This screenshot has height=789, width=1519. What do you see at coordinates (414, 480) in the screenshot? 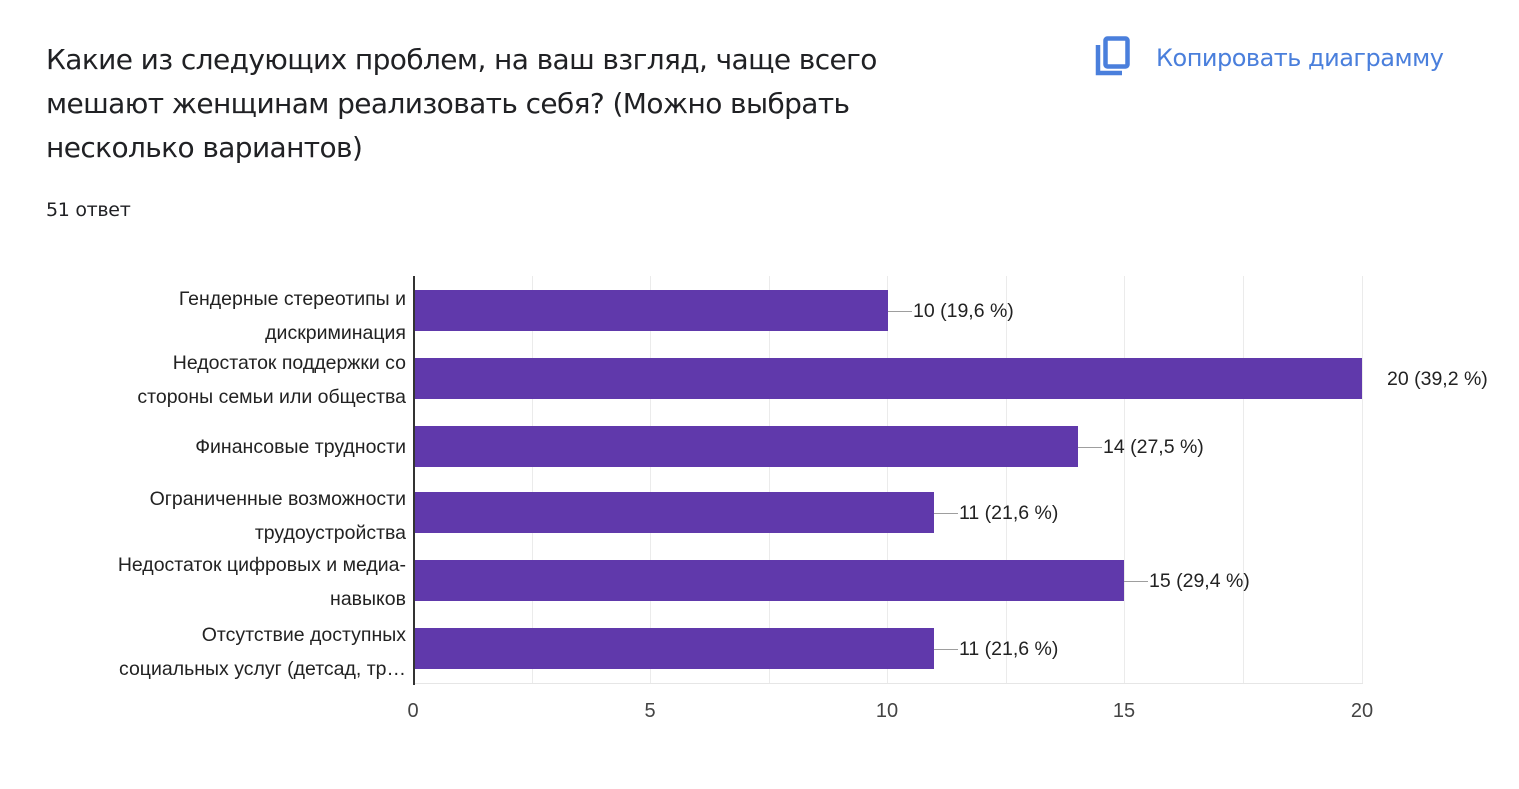
I see `y-axis-line` at bounding box center [414, 480].